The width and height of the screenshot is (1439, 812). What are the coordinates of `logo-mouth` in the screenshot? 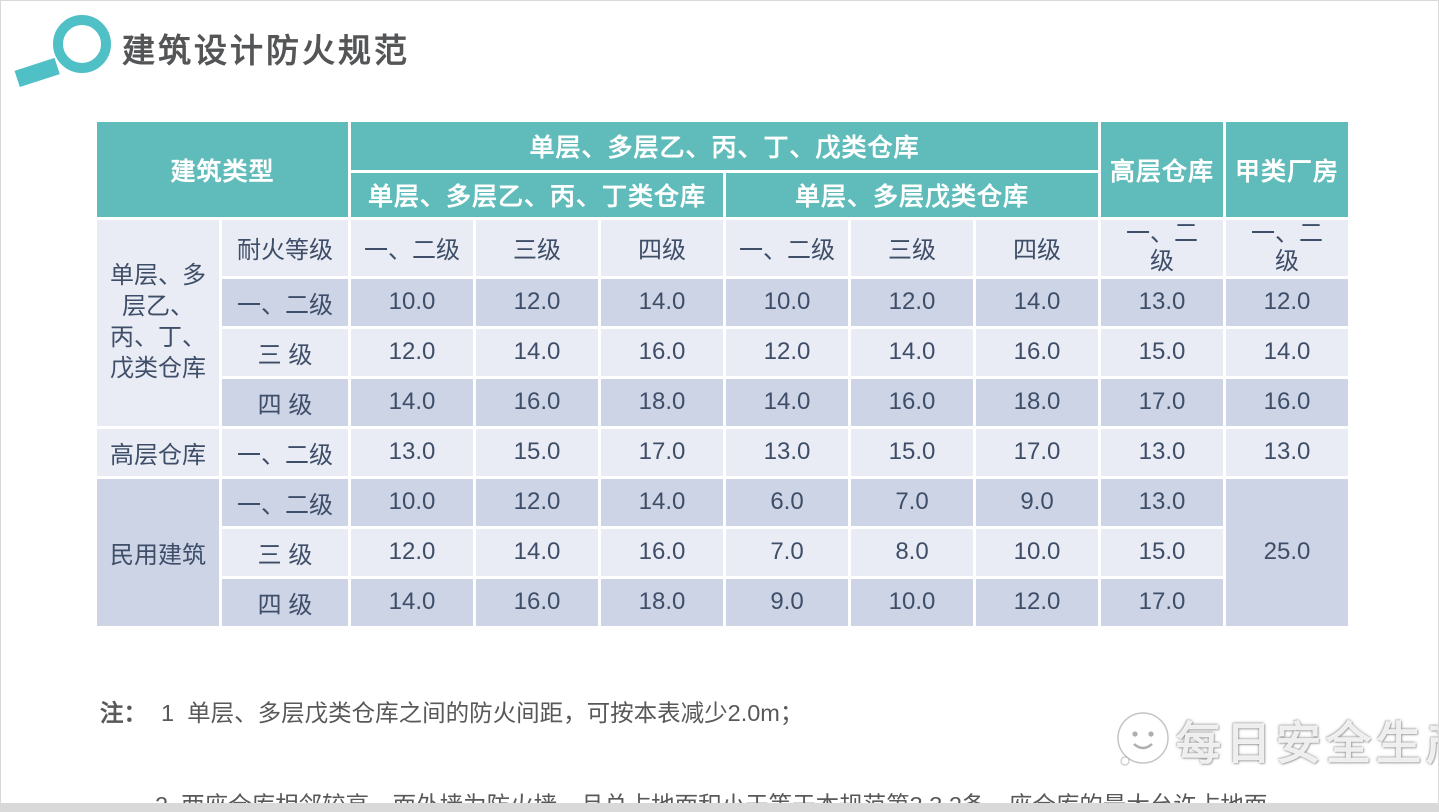 It's located at (1143, 746).